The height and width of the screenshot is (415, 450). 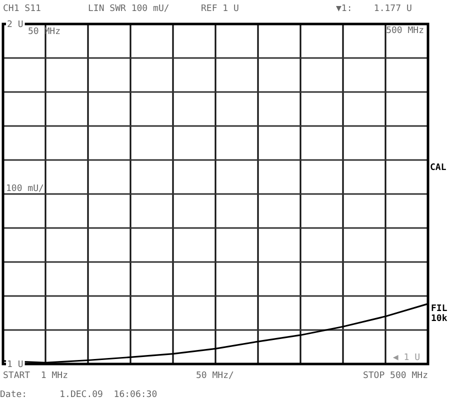 What do you see at coordinates (22, 9) in the screenshot?
I see `text: CH1 S11` at bounding box center [22, 9].